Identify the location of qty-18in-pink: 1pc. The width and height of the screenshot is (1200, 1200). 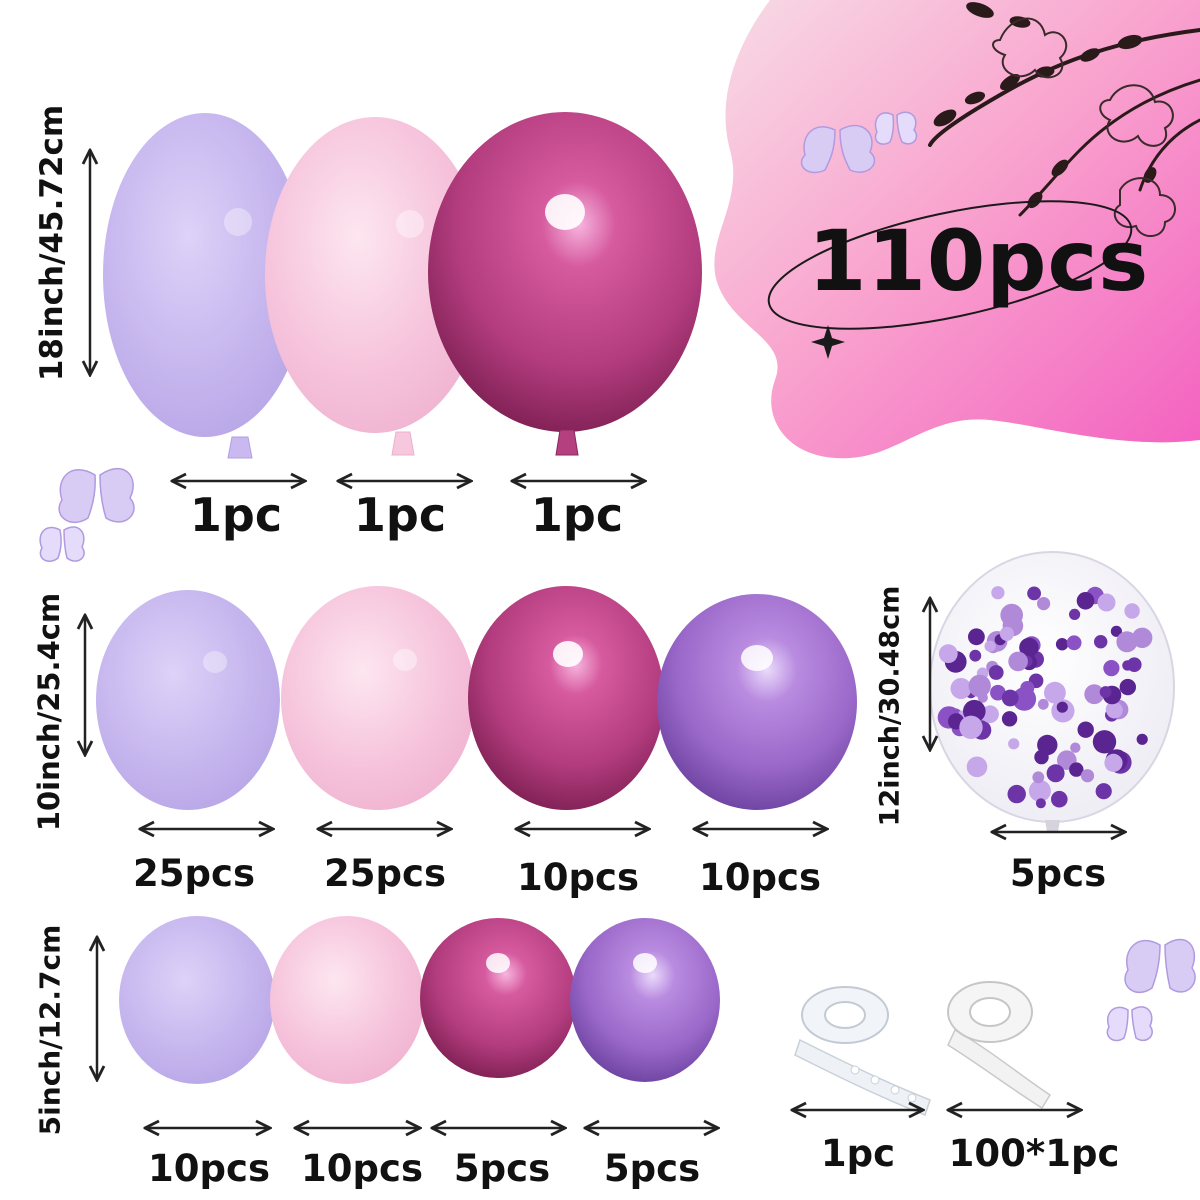
(400, 515).